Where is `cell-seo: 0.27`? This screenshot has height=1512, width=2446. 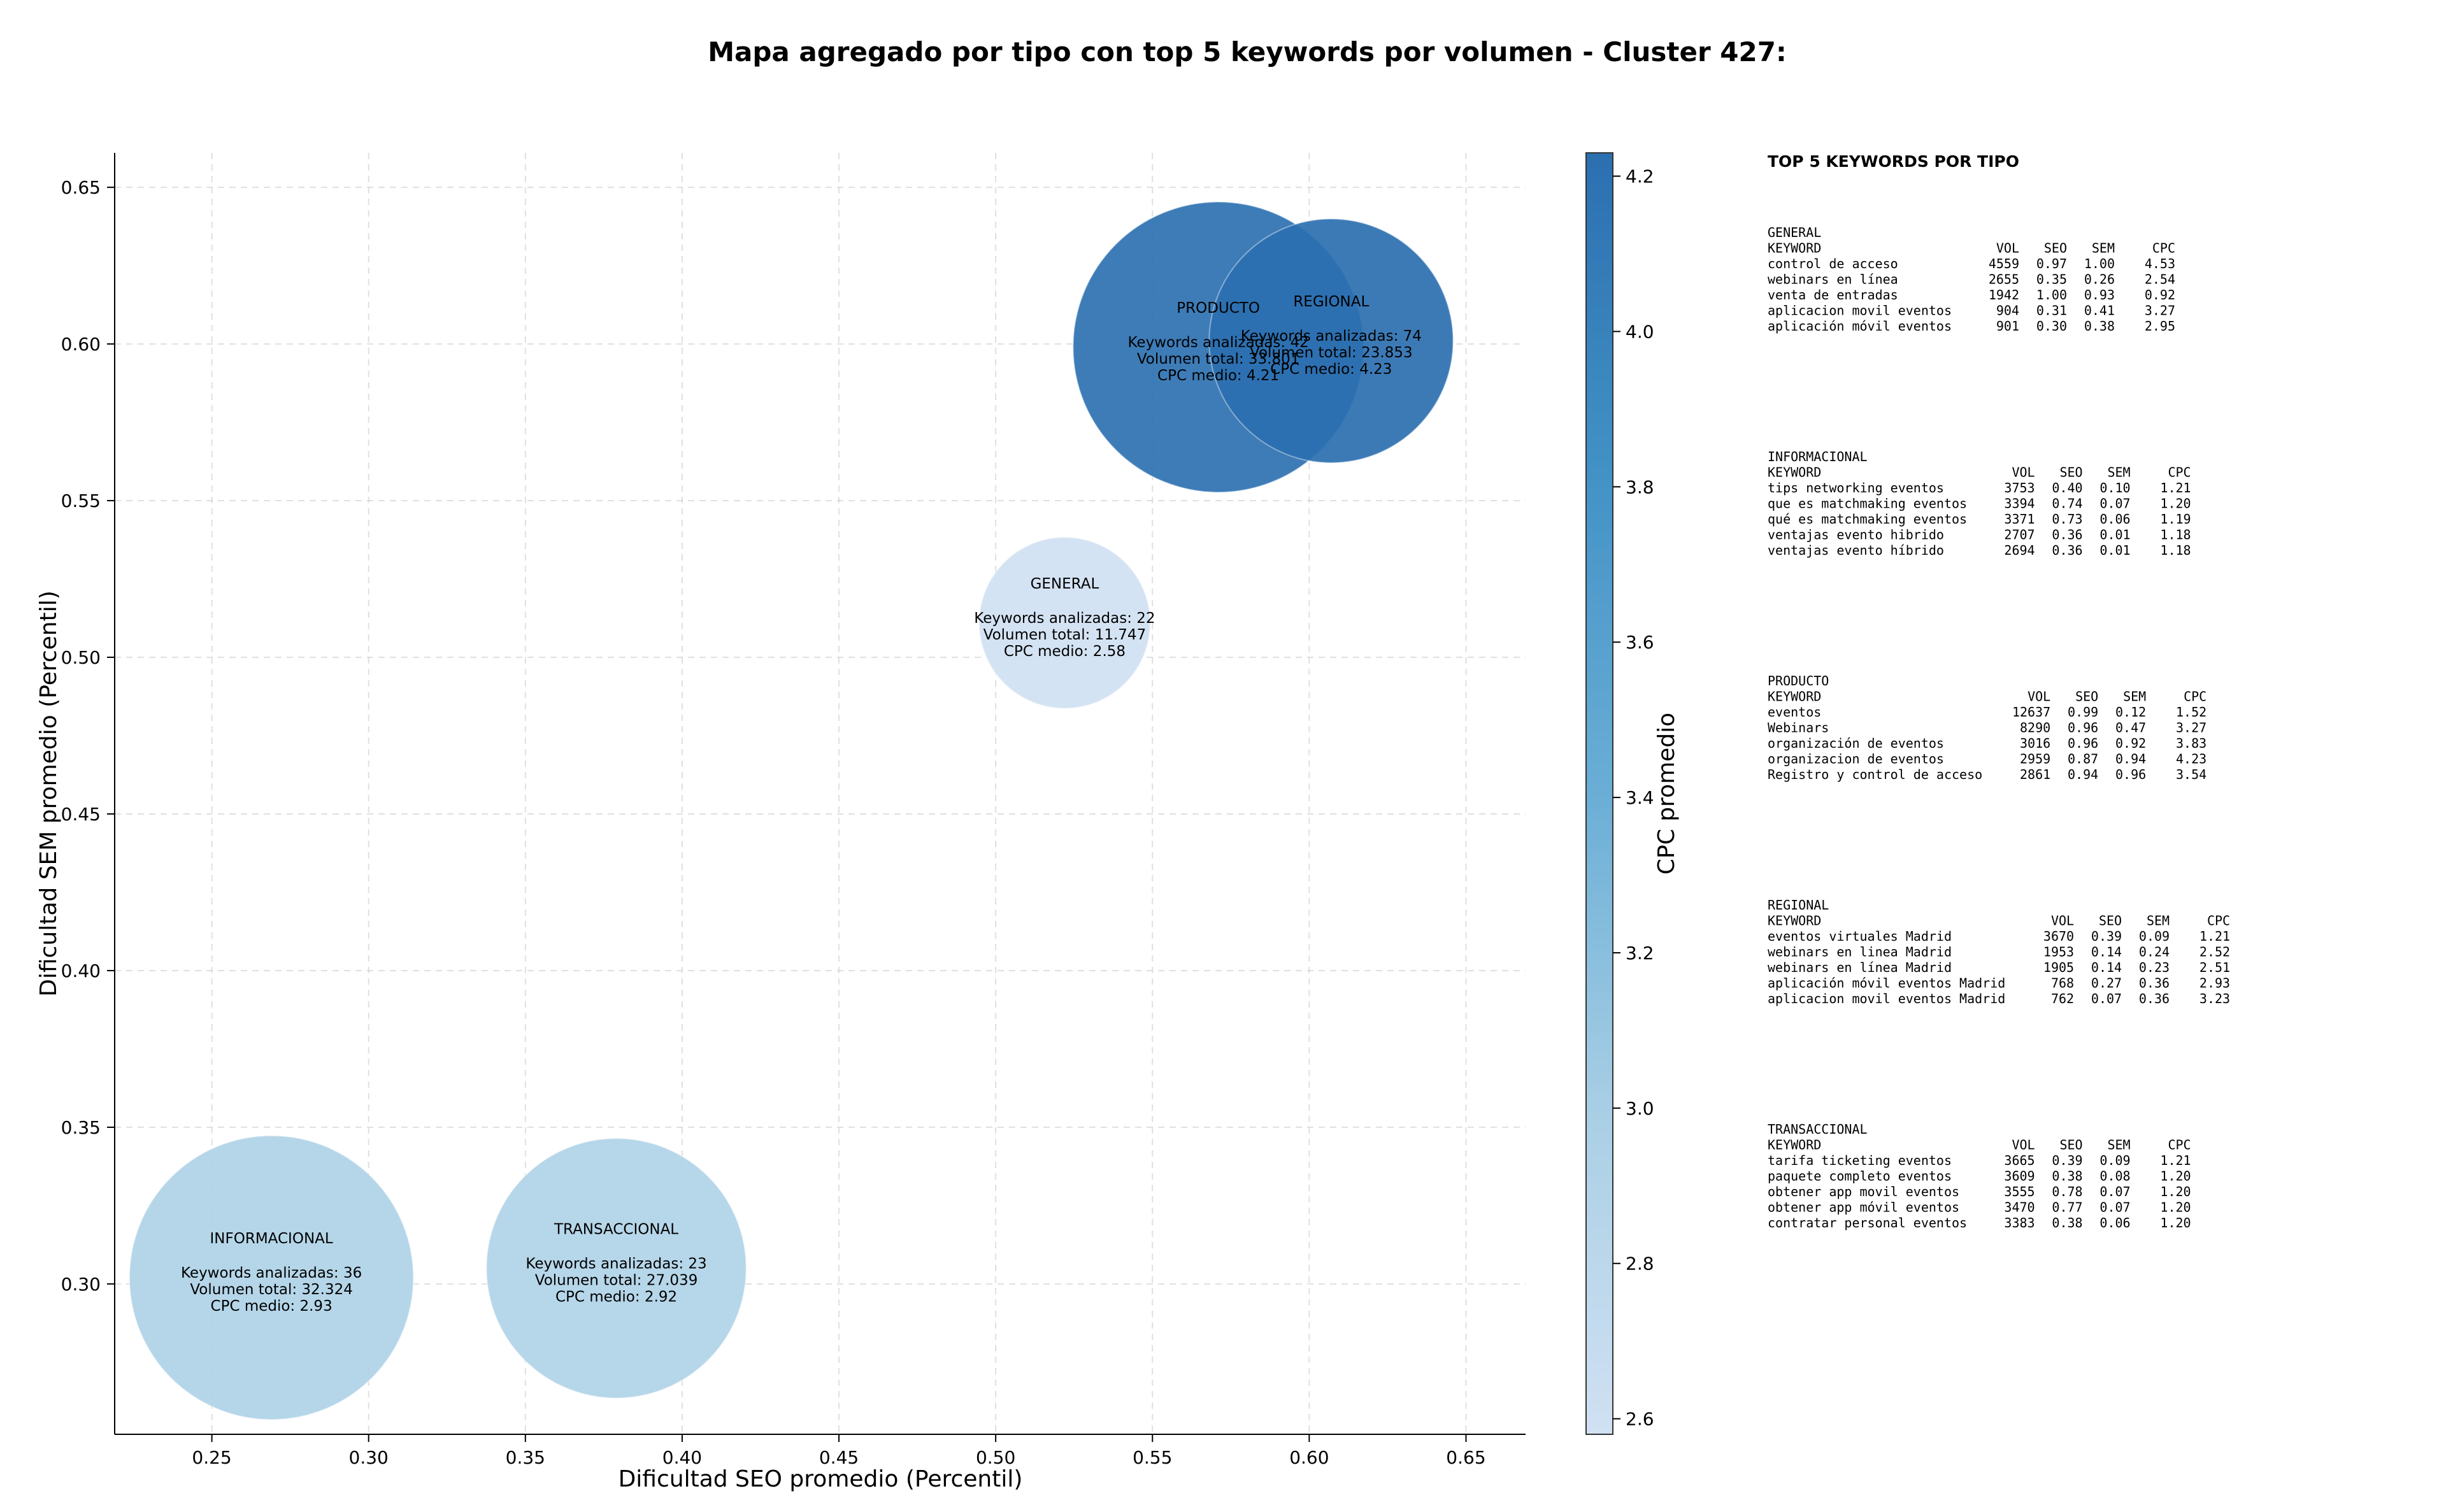 cell-seo: 0.27 is located at coordinates (2106, 983).